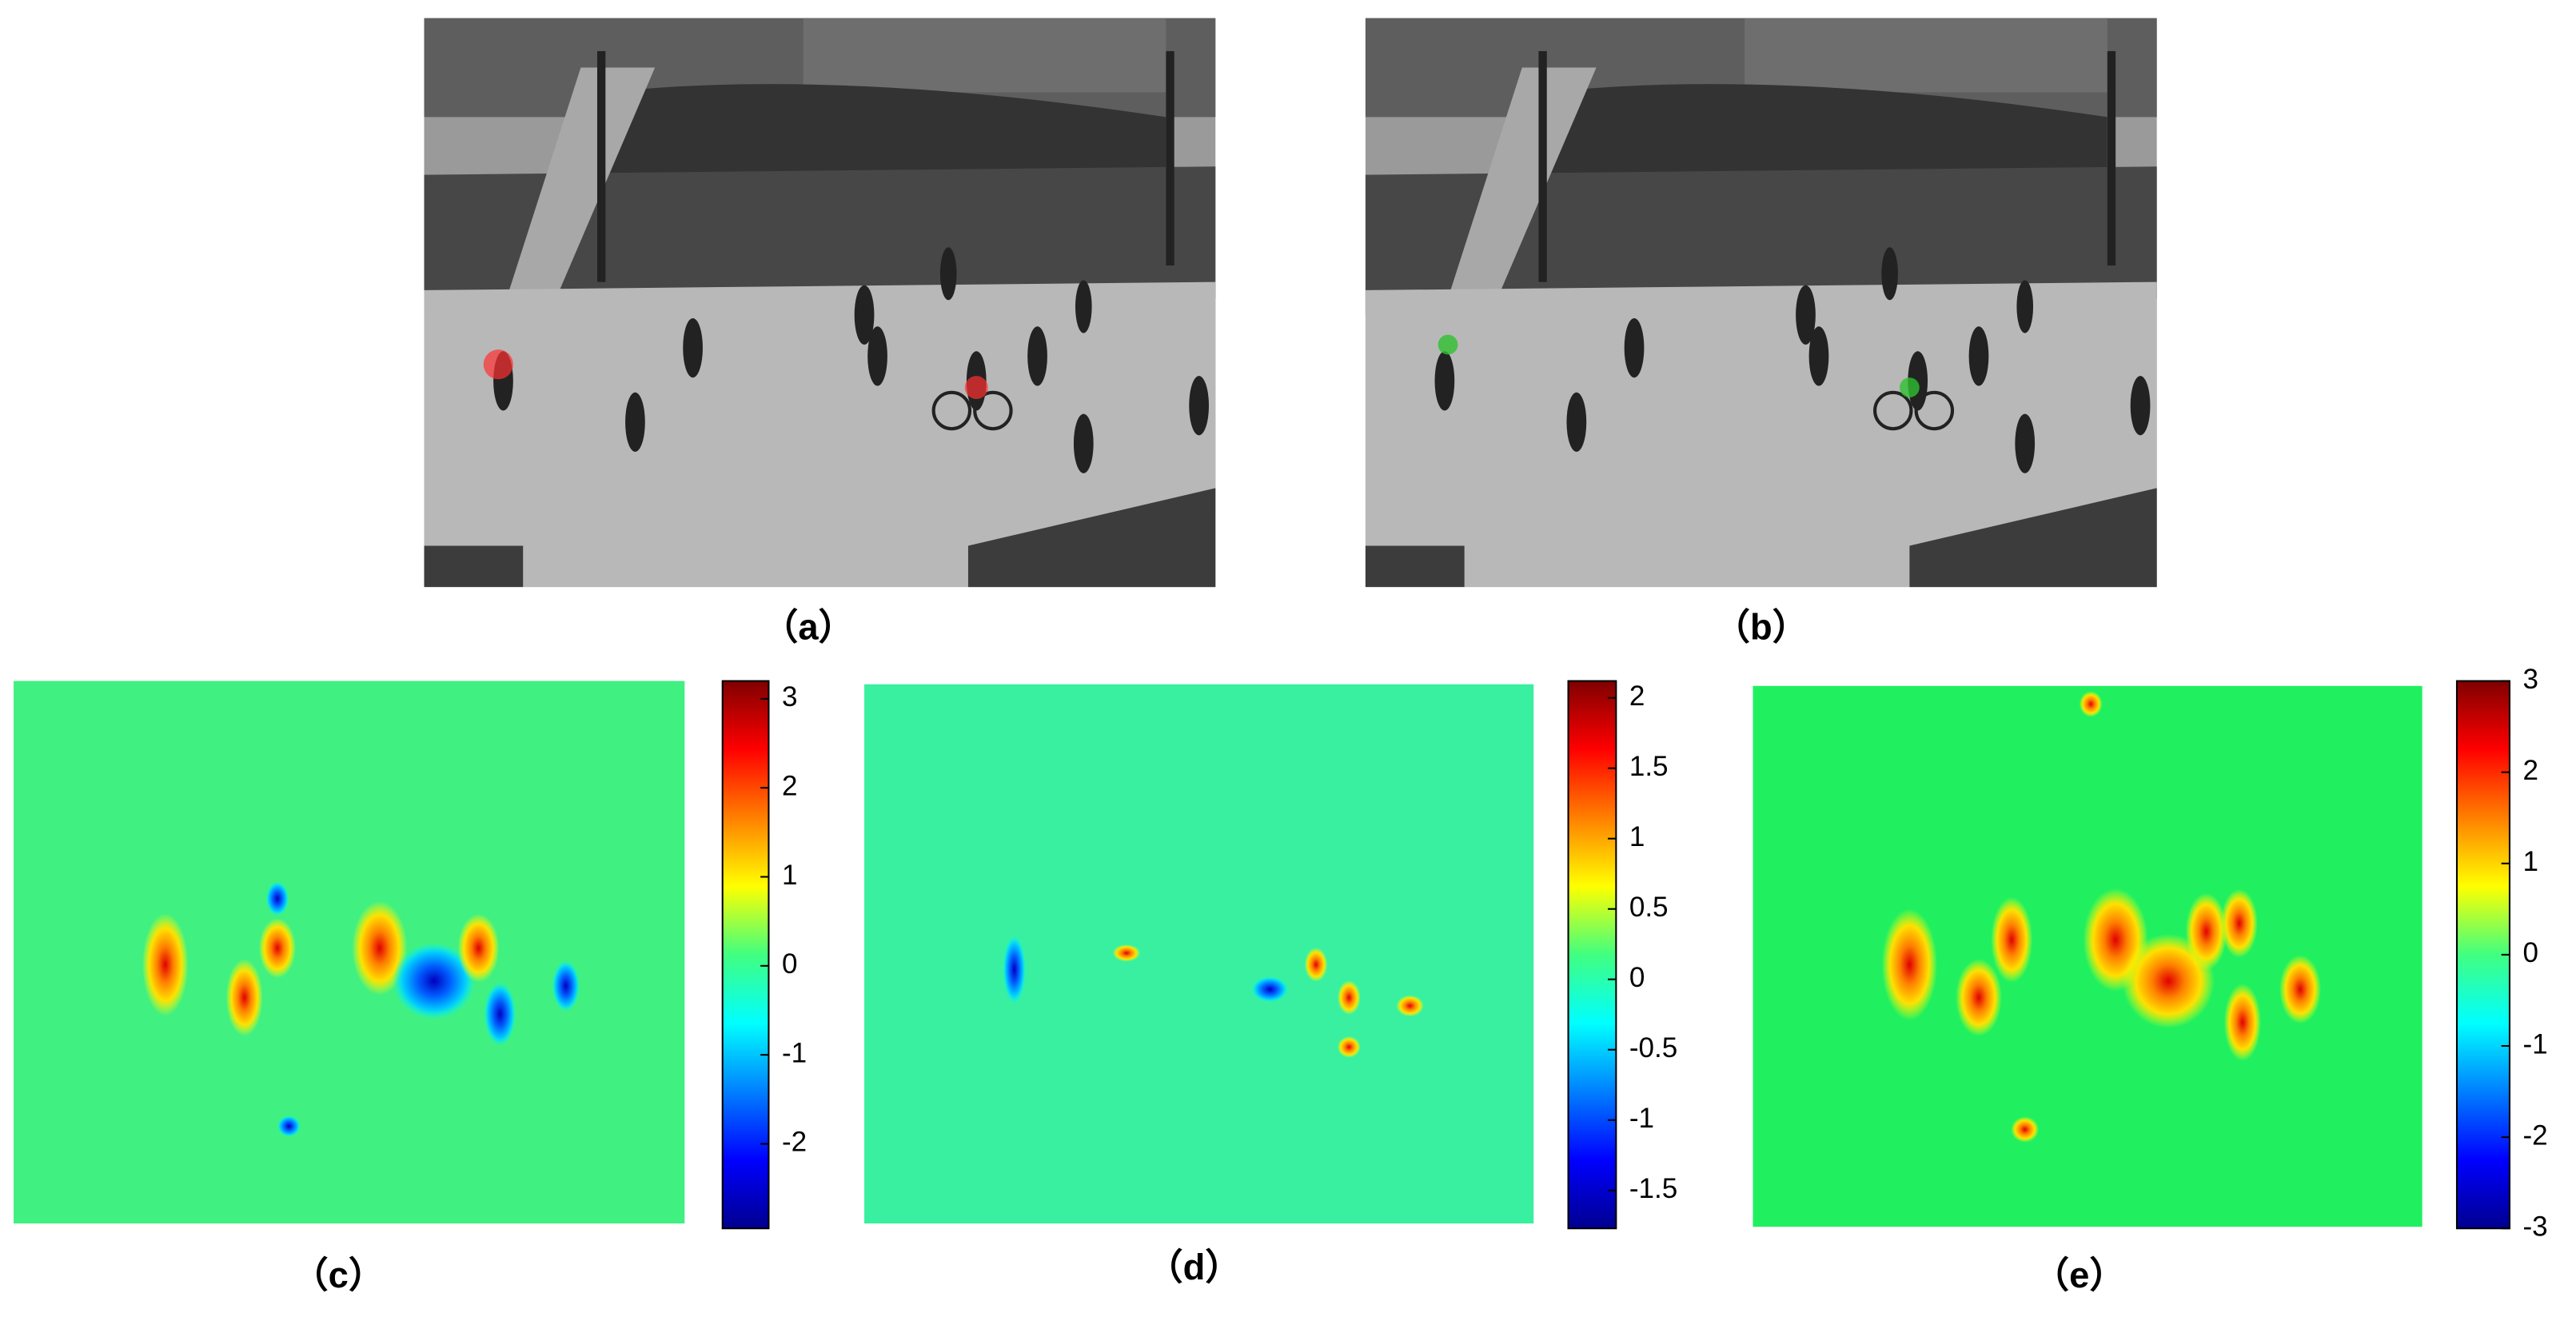 This screenshot has height=1329, width=2576. Describe the element at coordinates (1649, 908) in the screenshot. I see `colorbar-tick-label: 0.5` at that location.